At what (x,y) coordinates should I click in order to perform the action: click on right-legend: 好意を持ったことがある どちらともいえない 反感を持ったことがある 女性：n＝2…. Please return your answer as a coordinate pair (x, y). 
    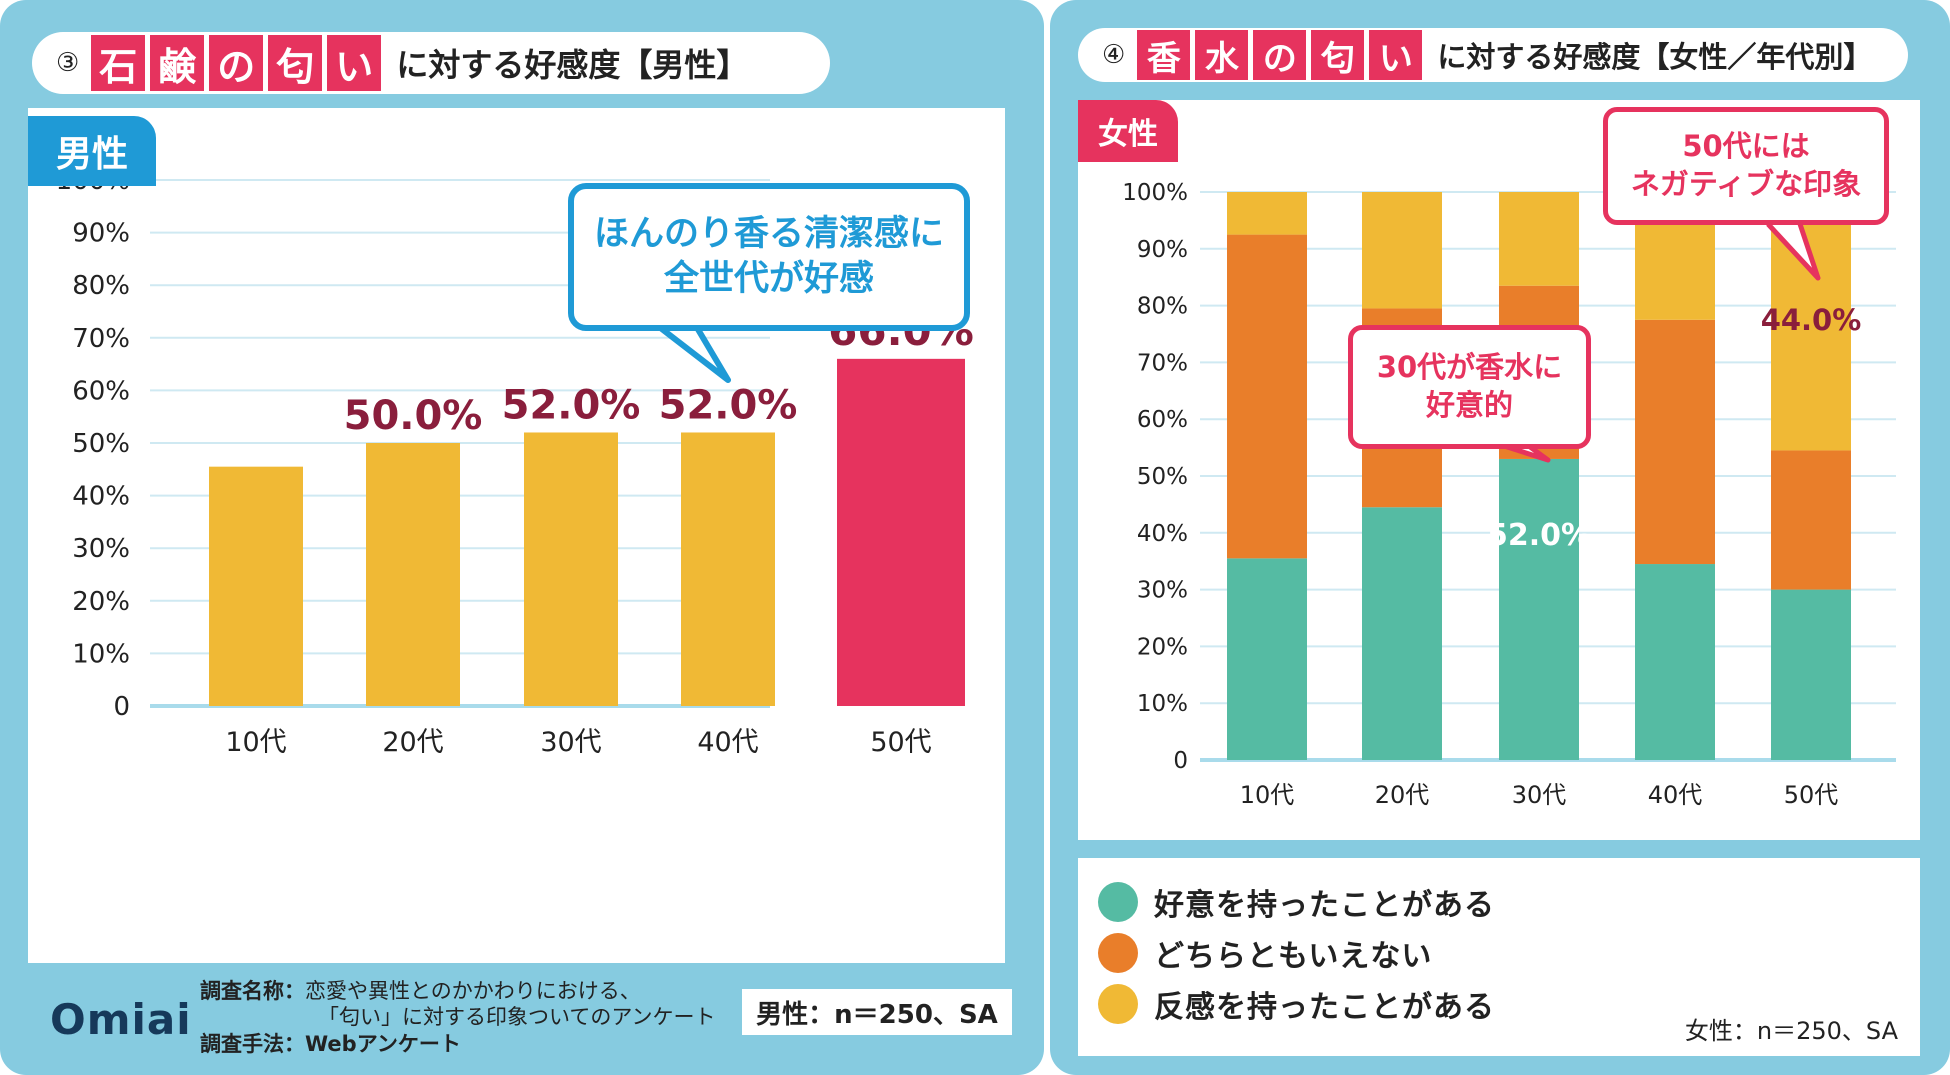
    Looking at the image, I should click on (1499, 957).